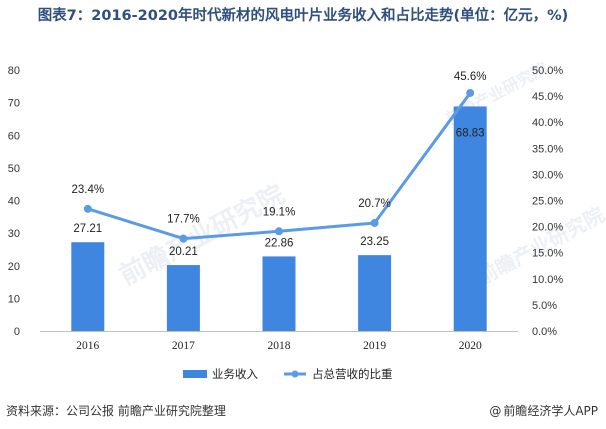 The height and width of the screenshot is (429, 606). I want to click on line-value-label: 23.4%, so click(87, 190).